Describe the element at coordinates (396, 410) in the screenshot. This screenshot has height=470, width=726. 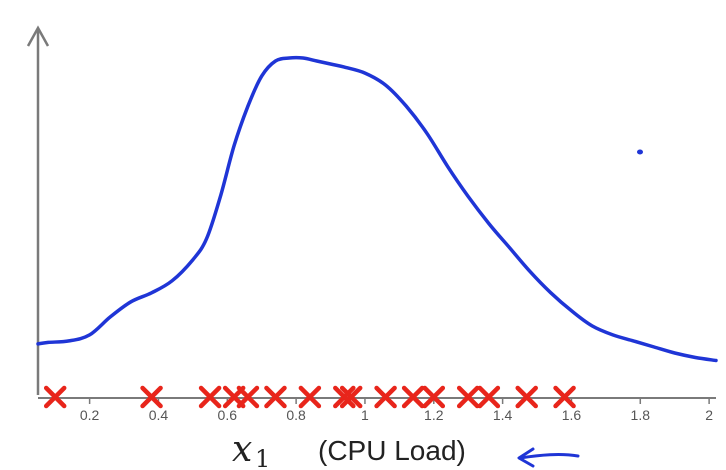
I see `x-ticks: 0.2 0.4 0.6 0.8 1 1.2 1.4 1.6 1.8 2` at that location.